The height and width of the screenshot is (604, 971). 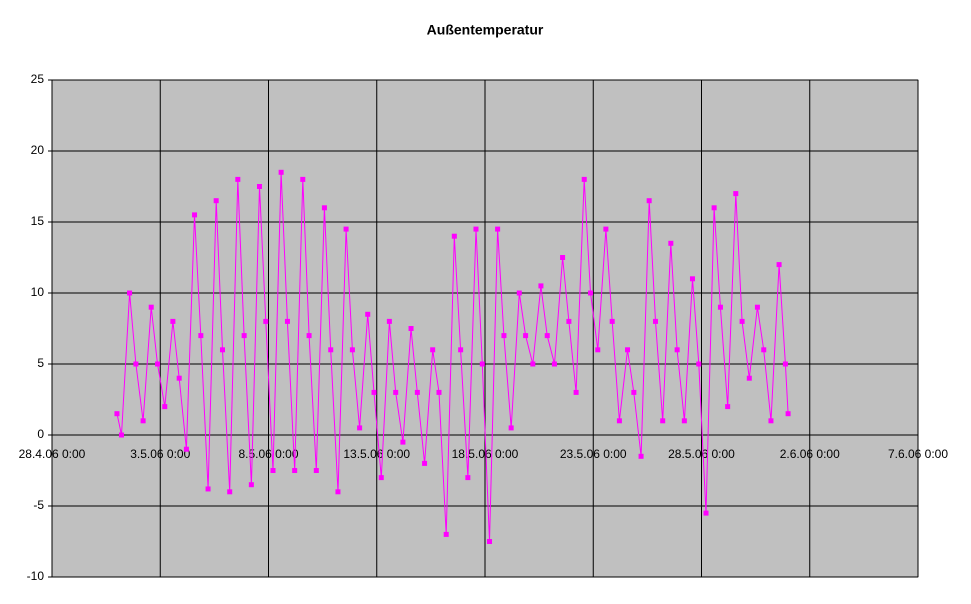 What do you see at coordinates (701, 454) in the screenshot?
I see `x-tick-label: 28.5.06 0:00` at bounding box center [701, 454].